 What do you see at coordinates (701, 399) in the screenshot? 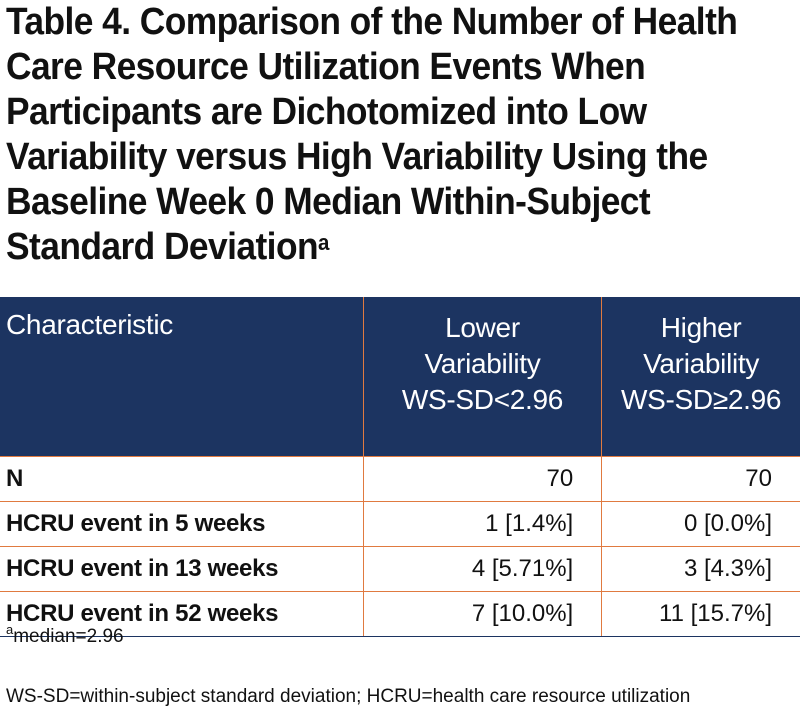
I see `header-higher-line-3: WS-SD≥2.96` at bounding box center [701, 399].